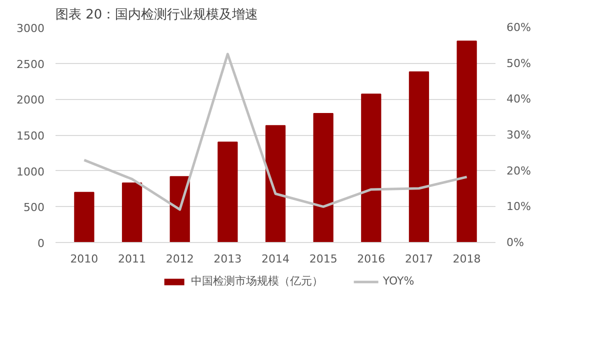 This screenshot has width=602, height=343. What do you see at coordinates (41, 243) in the screenshot?
I see `y-tick-label: 0` at bounding box center [41, 243].